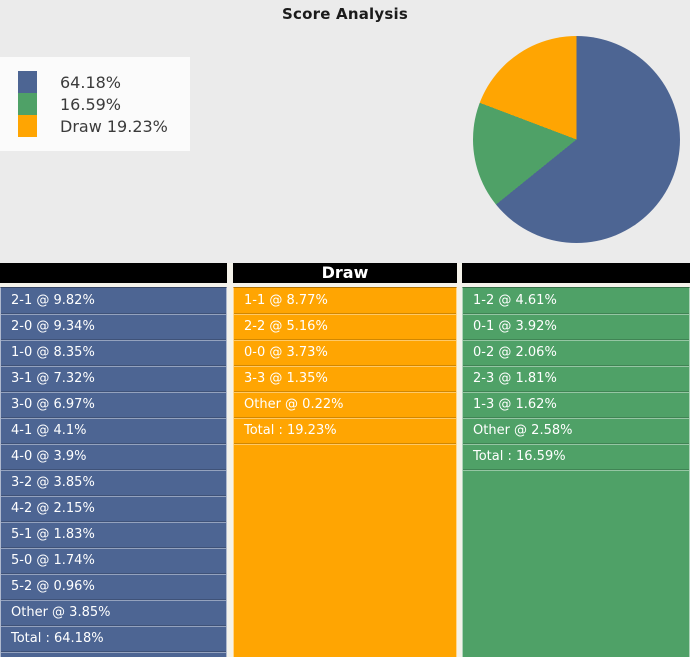 The height and width of the screenshot is (657, 690). I want to click on table-row: 5-1 @ 1.83%, so click(113, 535).